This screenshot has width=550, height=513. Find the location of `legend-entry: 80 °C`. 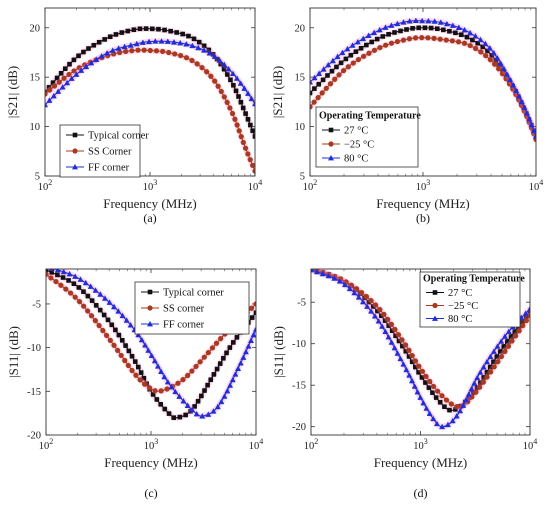

legend-entry: 80 °C is located at coordinates (460, 319).